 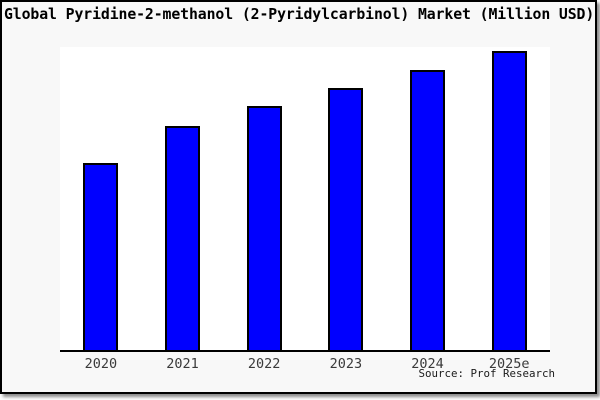 I want to click on bar-slot-2023, so click(x=346, y=198).